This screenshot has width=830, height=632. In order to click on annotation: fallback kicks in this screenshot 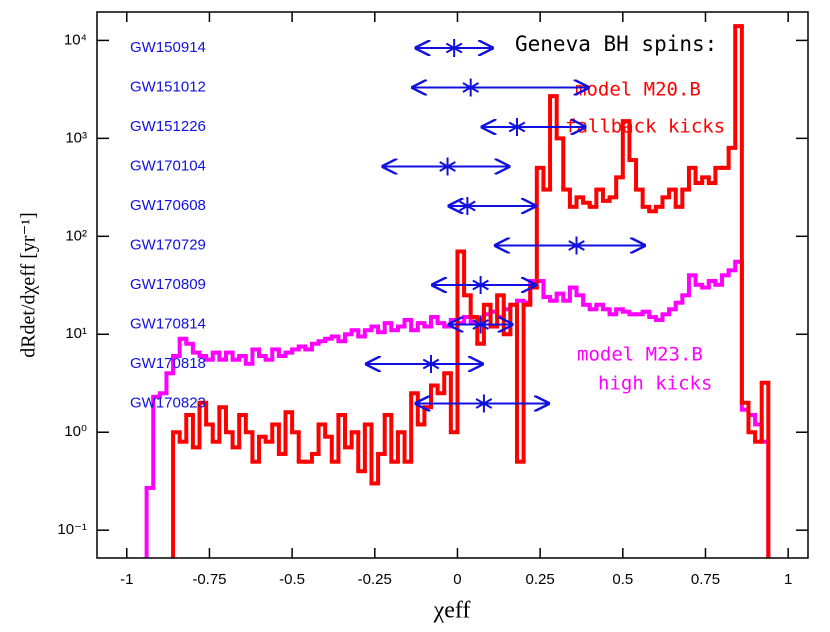, I will do `click(645, 127)`.